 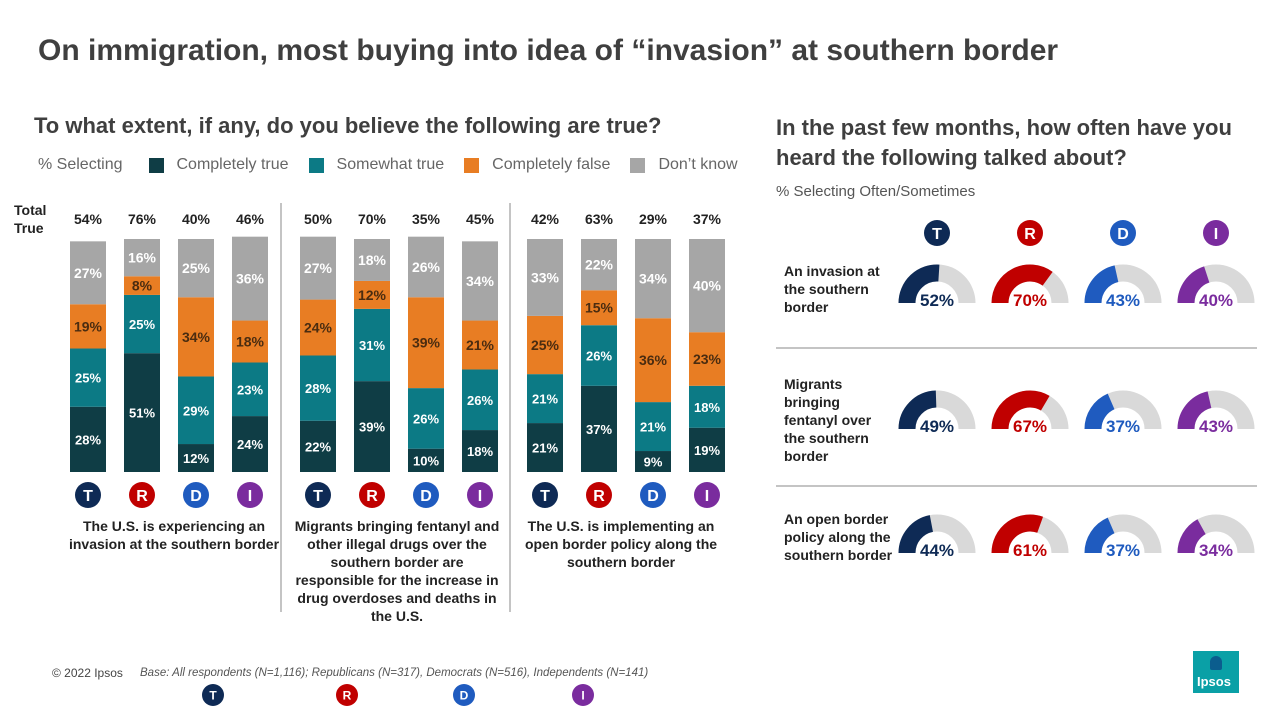 What do you see at coordinates (250, 444) in the screenshot?
I see `bar-data-label: 24%` at bounding box center [250, 444].